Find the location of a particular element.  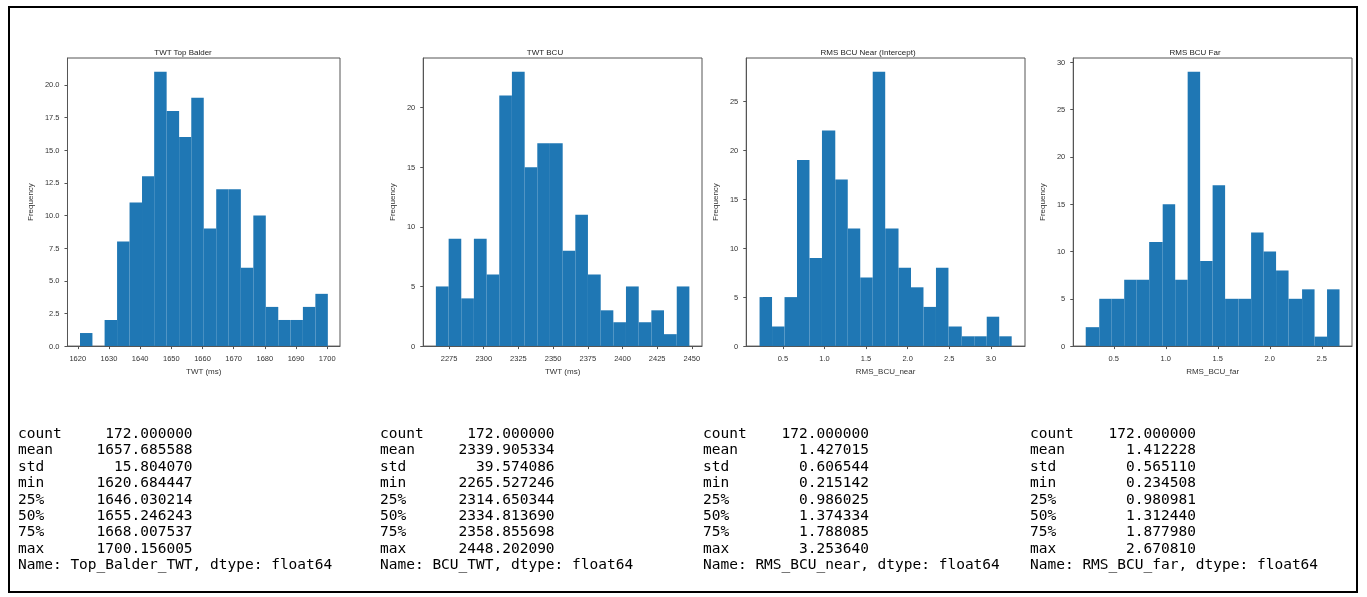

chart-title: RMS BCU Far is located at coordinates (1195, 52).